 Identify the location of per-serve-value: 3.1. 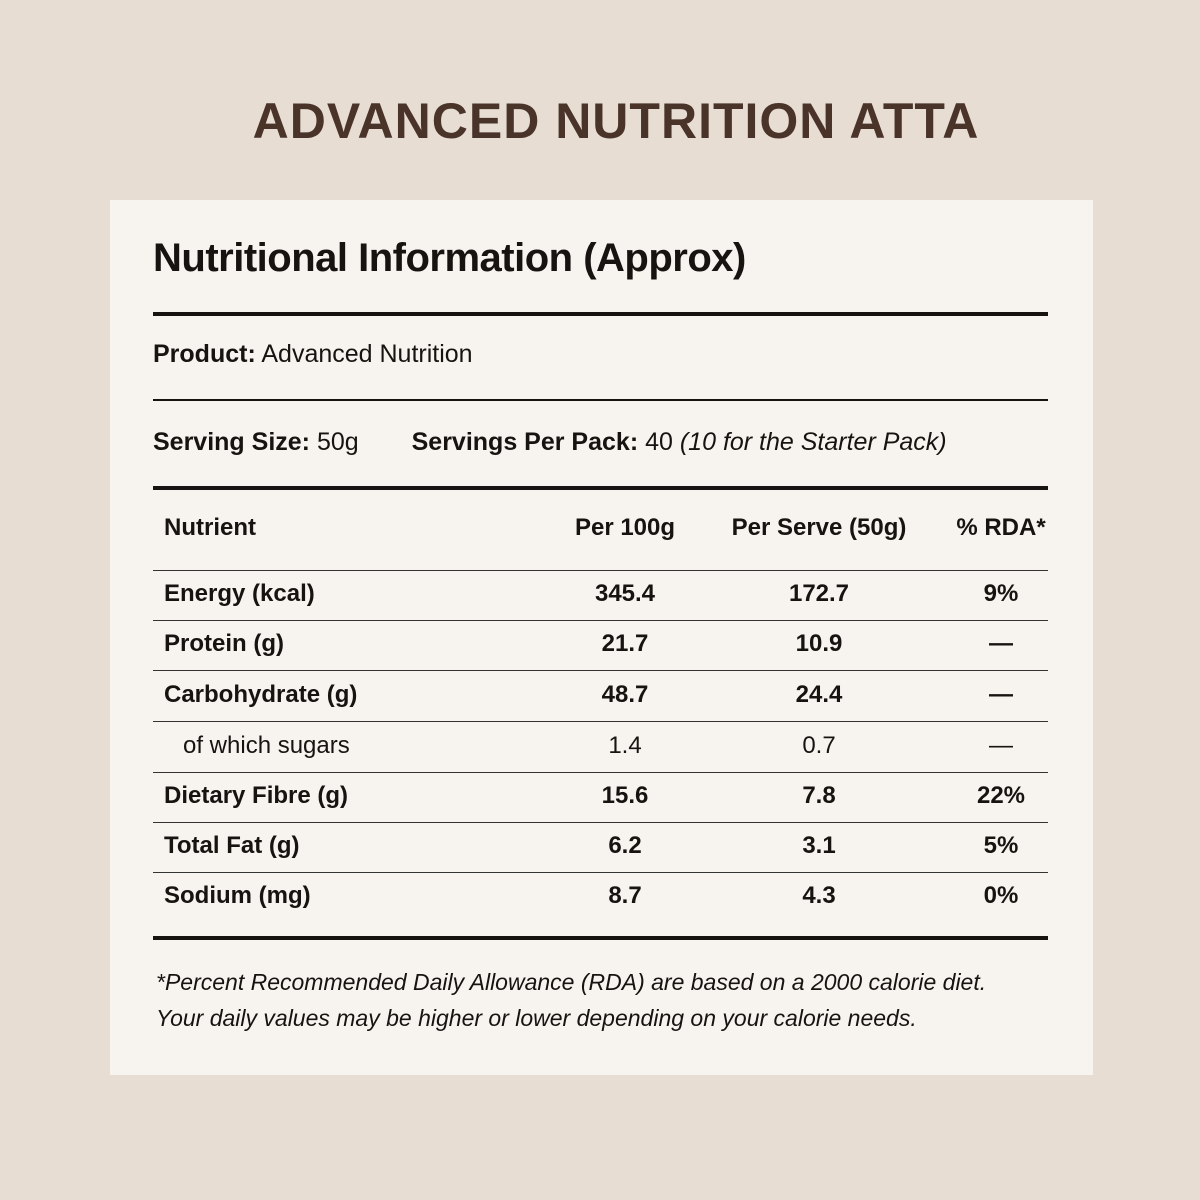
(819, 845).